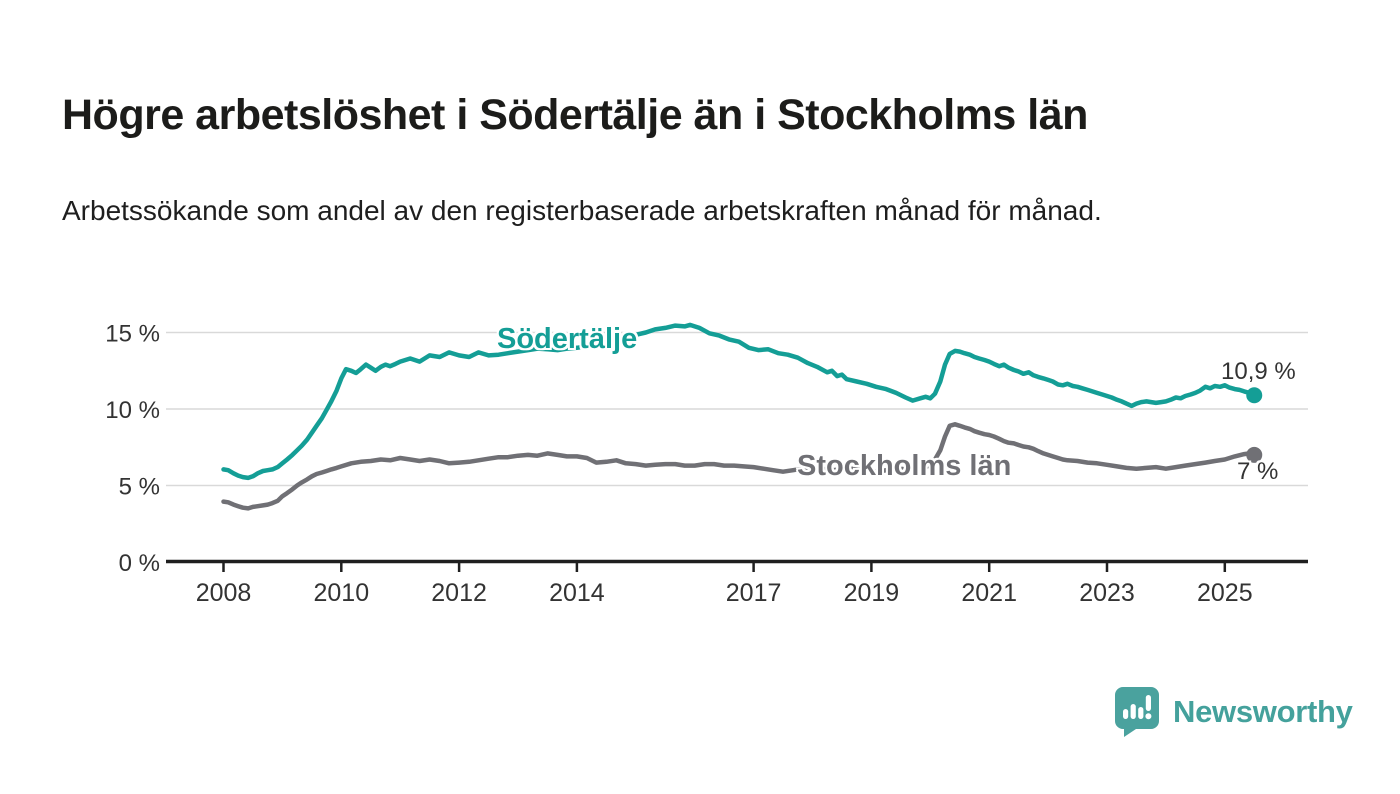 This screenshot has height=794, width=1400. I want to click on y-axis-tick-label: 0 %, so click(139, 563).